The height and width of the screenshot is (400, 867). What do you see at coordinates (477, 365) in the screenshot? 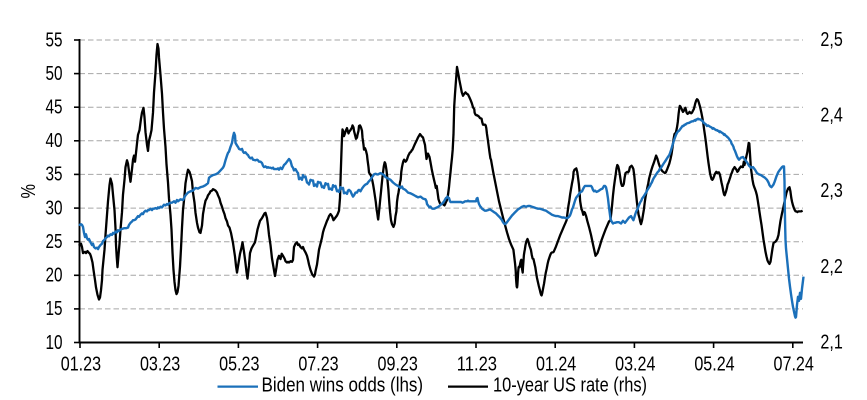
I see `svg-text: 11.23` at bounding box center [477, 365].